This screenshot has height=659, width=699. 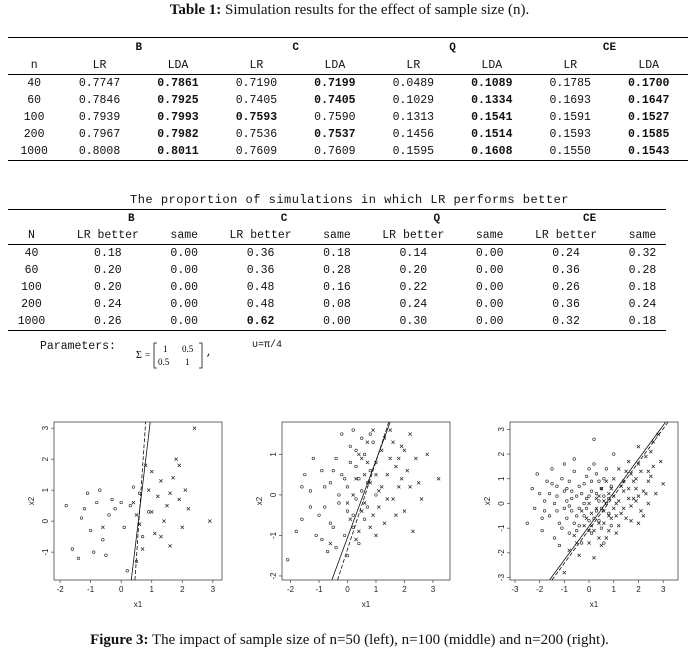 What do you see at coordinates (337, 322) in the screenshot?
I see `table-row: 1000 0.26 0.00 0.62 0.00 0.30 0.00 0.32 0.18` at bounding box center [337, 322].